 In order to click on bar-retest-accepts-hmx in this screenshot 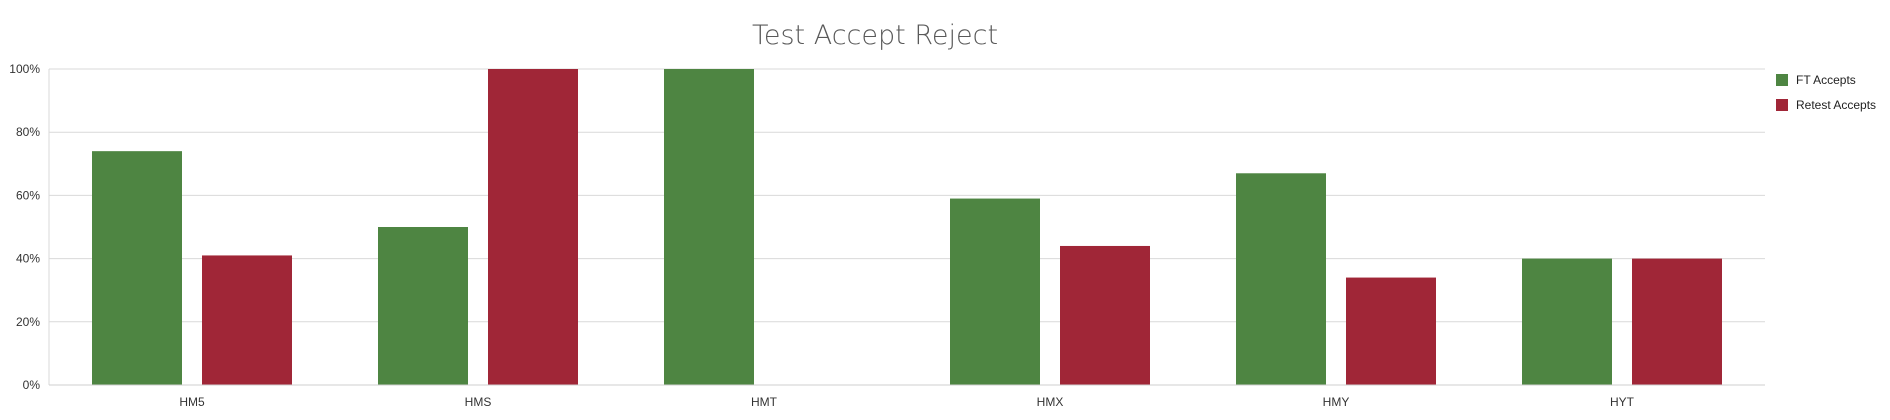, I will do `click(1105, 315)`.